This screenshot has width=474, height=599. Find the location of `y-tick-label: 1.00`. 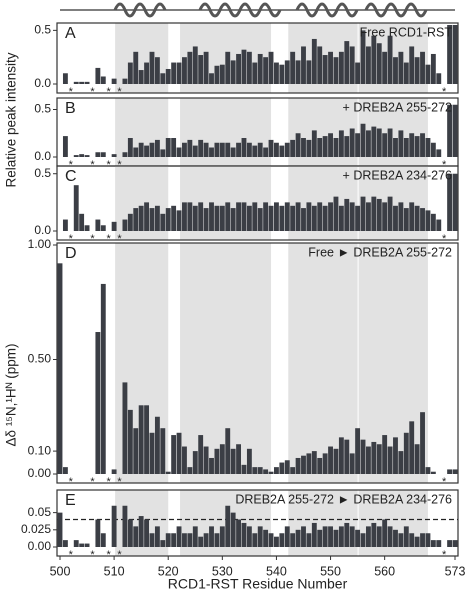

y-tick-label: 1.00 is located at coordinates (40, 244).